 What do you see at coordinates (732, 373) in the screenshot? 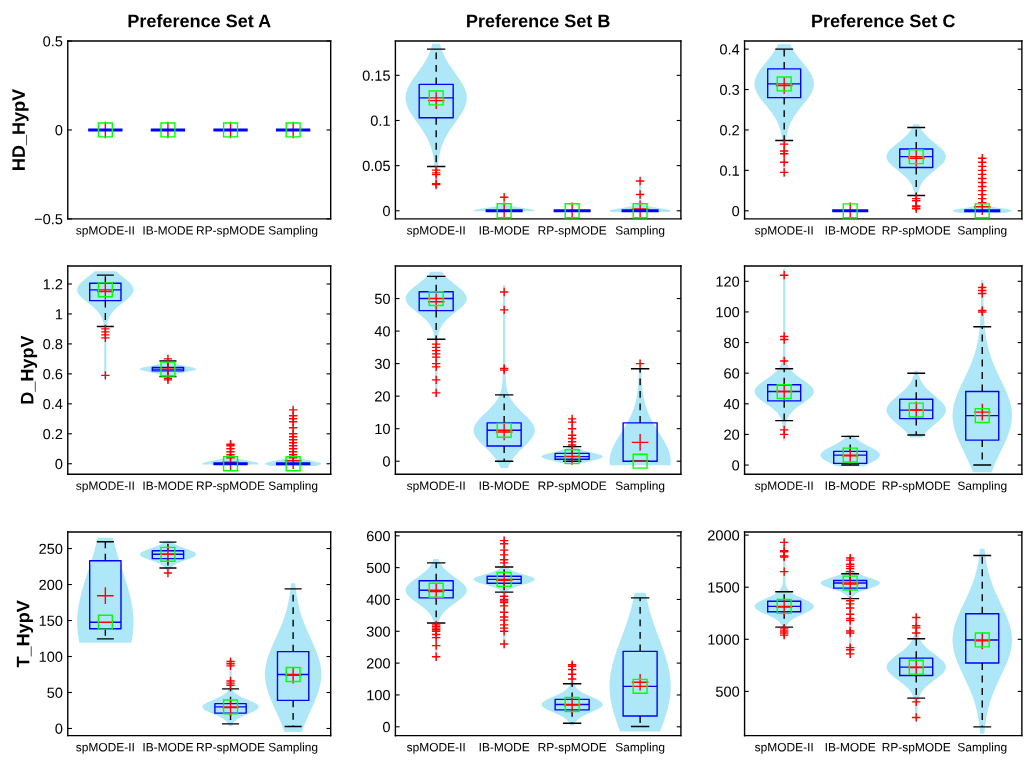
I see `y-tick-label: 60` at bounding box center [732, 373].